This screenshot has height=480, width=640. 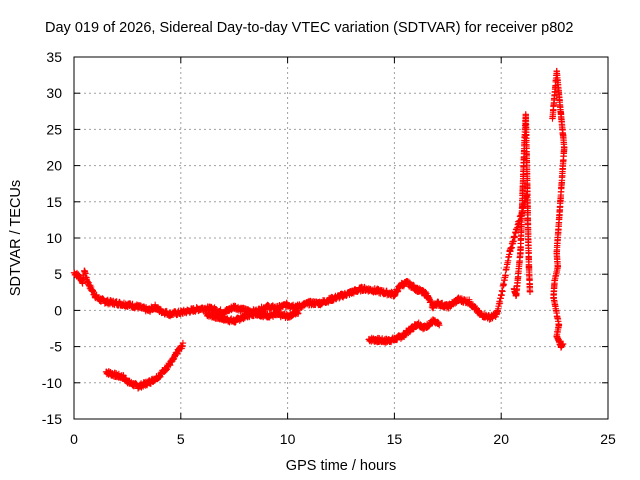 I want to click on y-tick-label: -15, so click(x=52, y=419).